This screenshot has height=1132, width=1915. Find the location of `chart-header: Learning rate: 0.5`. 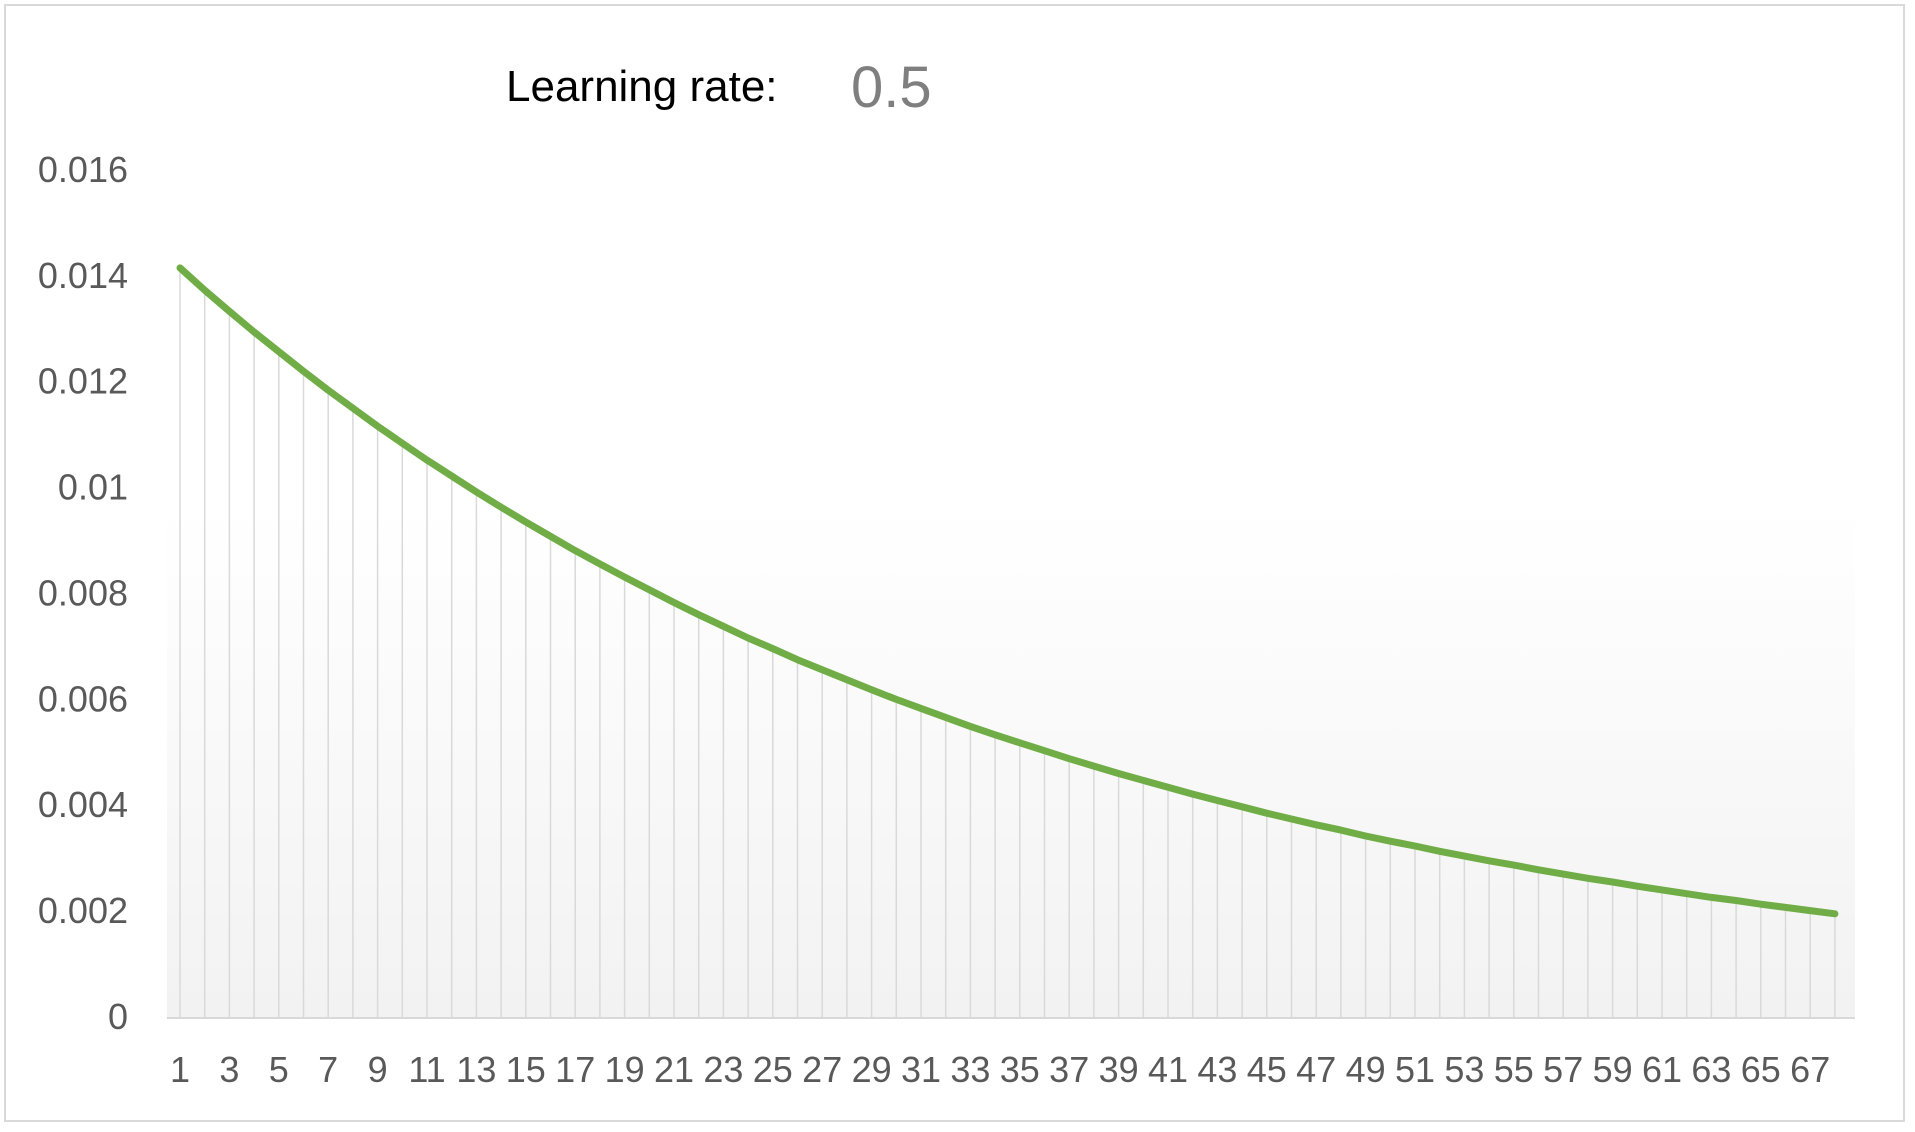

chart-header: Learning rate: 0.5 is located at coordinates (954, 89).